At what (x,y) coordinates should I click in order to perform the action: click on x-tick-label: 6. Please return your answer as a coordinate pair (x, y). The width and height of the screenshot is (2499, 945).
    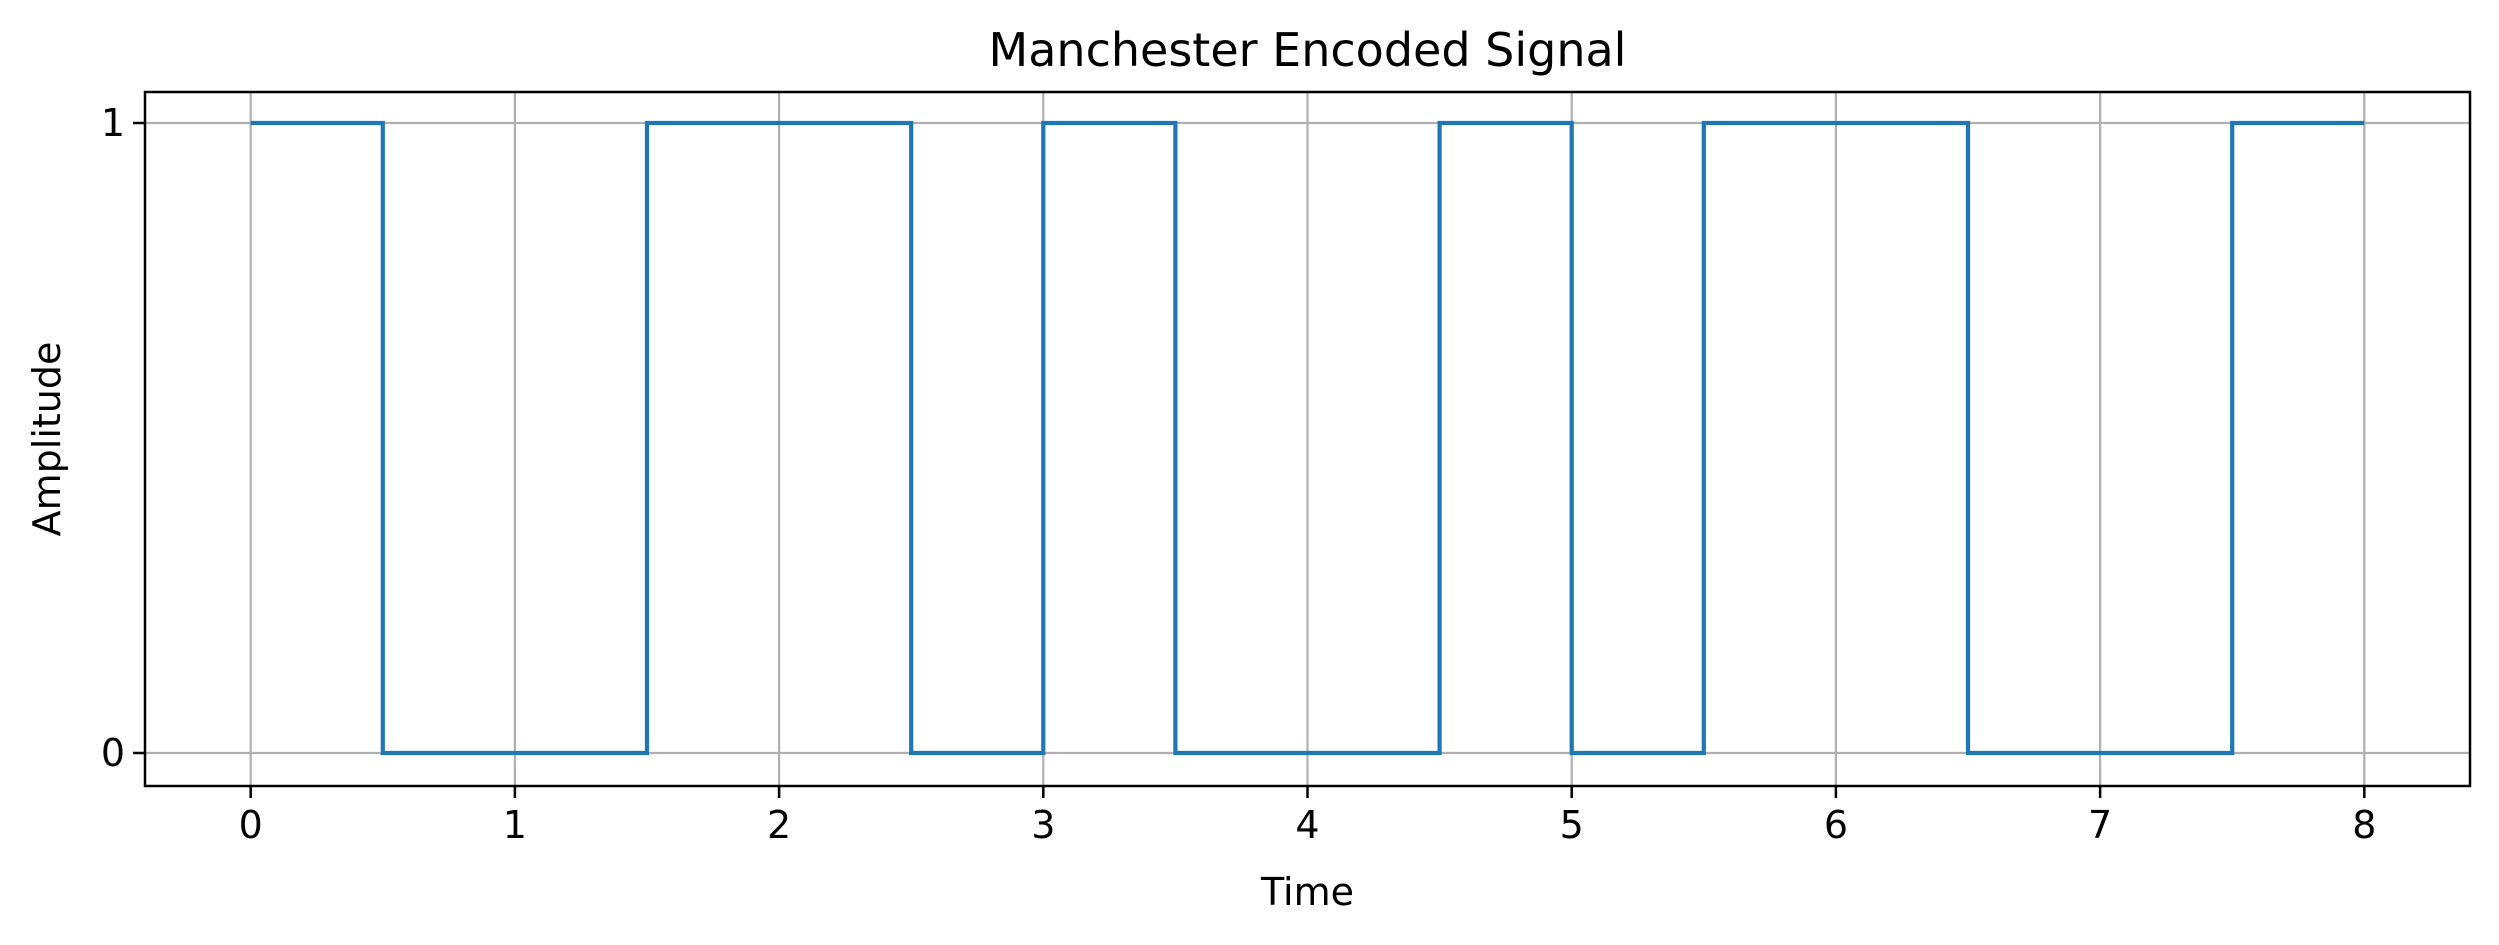
    Looking at the image, I should click on (1836, 825).